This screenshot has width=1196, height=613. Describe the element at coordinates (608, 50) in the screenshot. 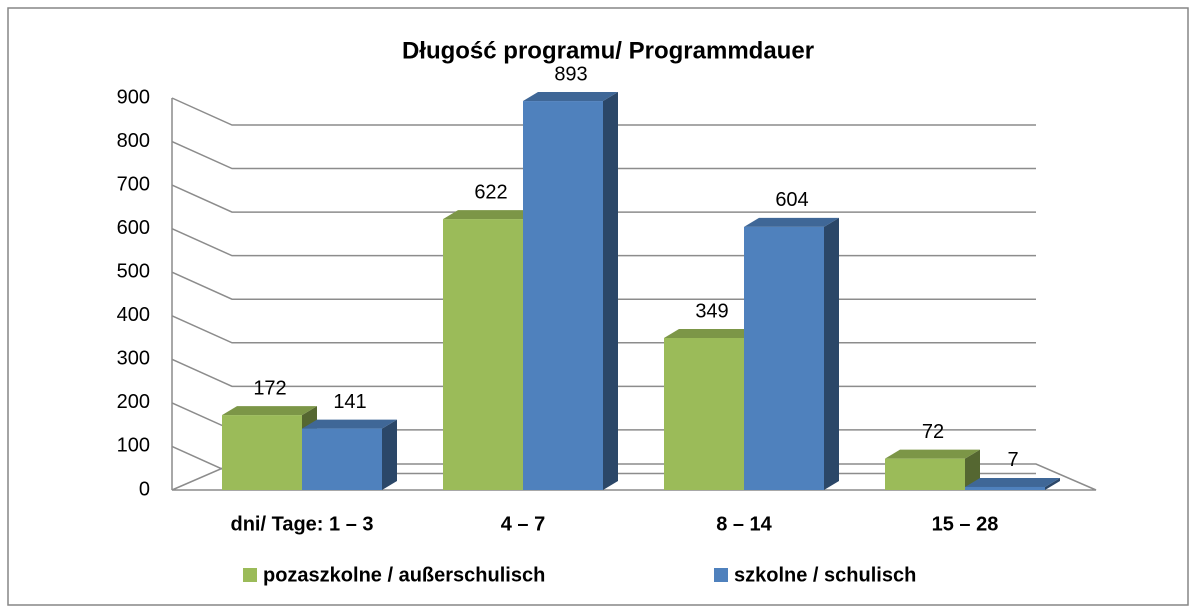

I see `chart-title: Długość programu/ Programmdauer` at that location.